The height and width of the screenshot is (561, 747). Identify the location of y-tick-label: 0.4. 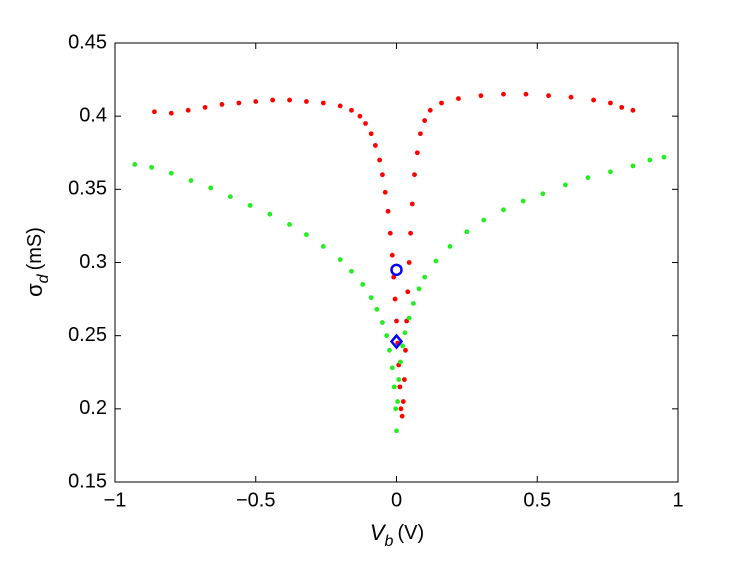
(93, 115).